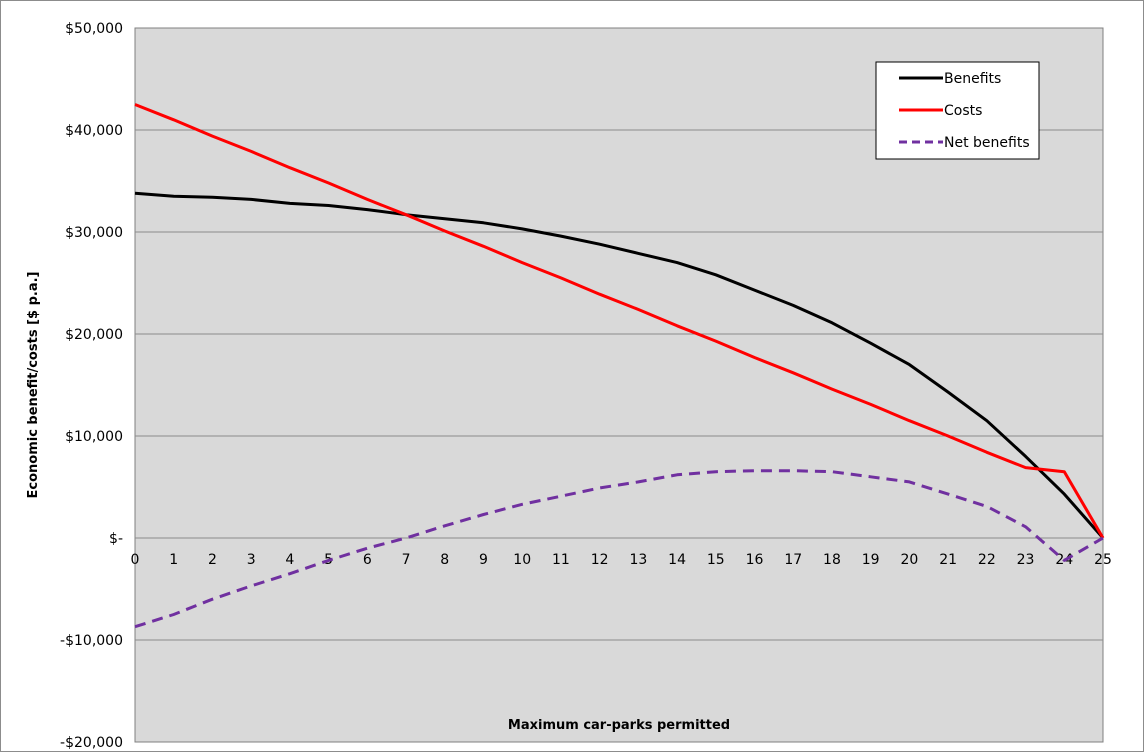  What do you see at coordinates (755, 560) in the screenshot?
I see `x-tick-label: 16` at bounding box center [755, 560].